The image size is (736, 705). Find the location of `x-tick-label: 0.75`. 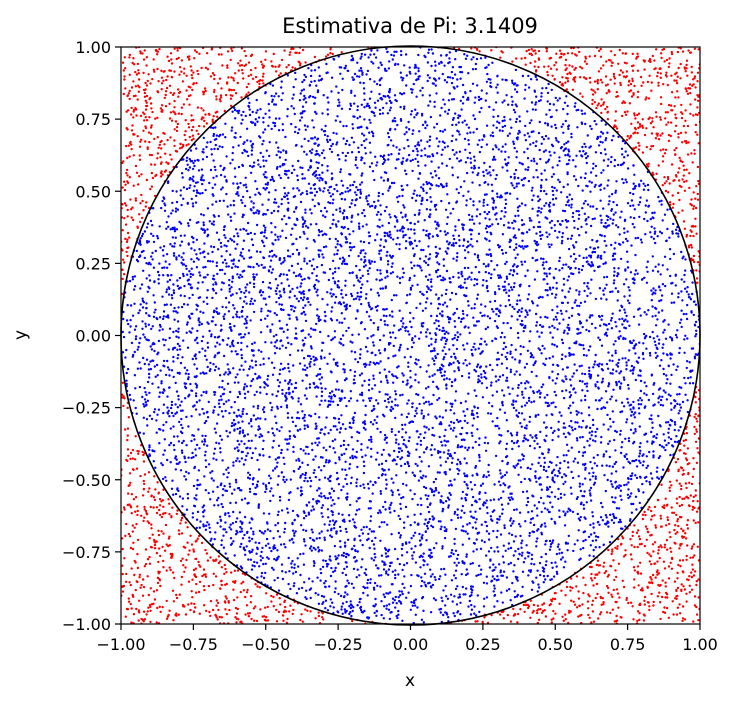

x-tick-label: 0.75 is located at coordinates (628, 644).